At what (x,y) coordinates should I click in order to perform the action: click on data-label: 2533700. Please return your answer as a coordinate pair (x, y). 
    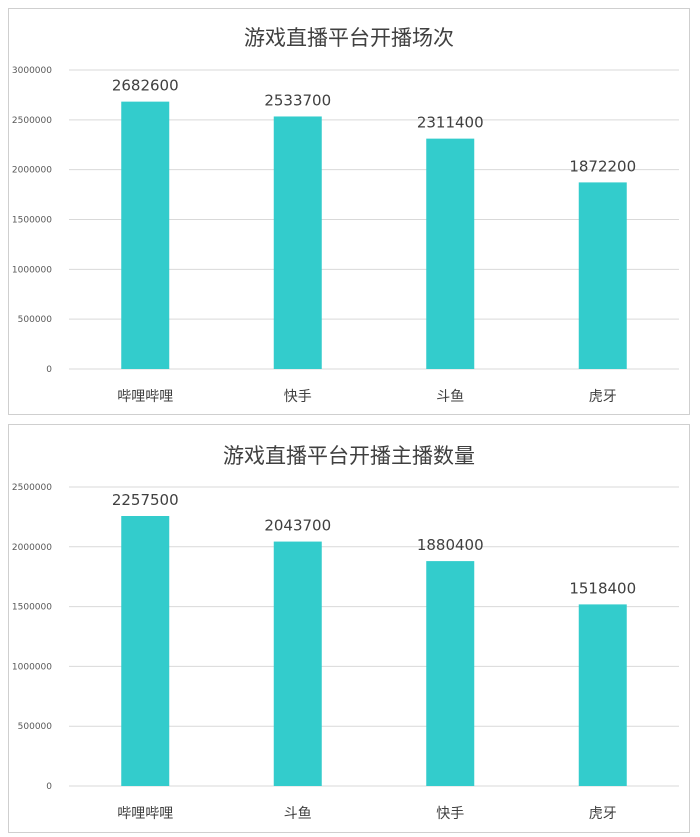
    Looking at the image, I should click on (297, 100).